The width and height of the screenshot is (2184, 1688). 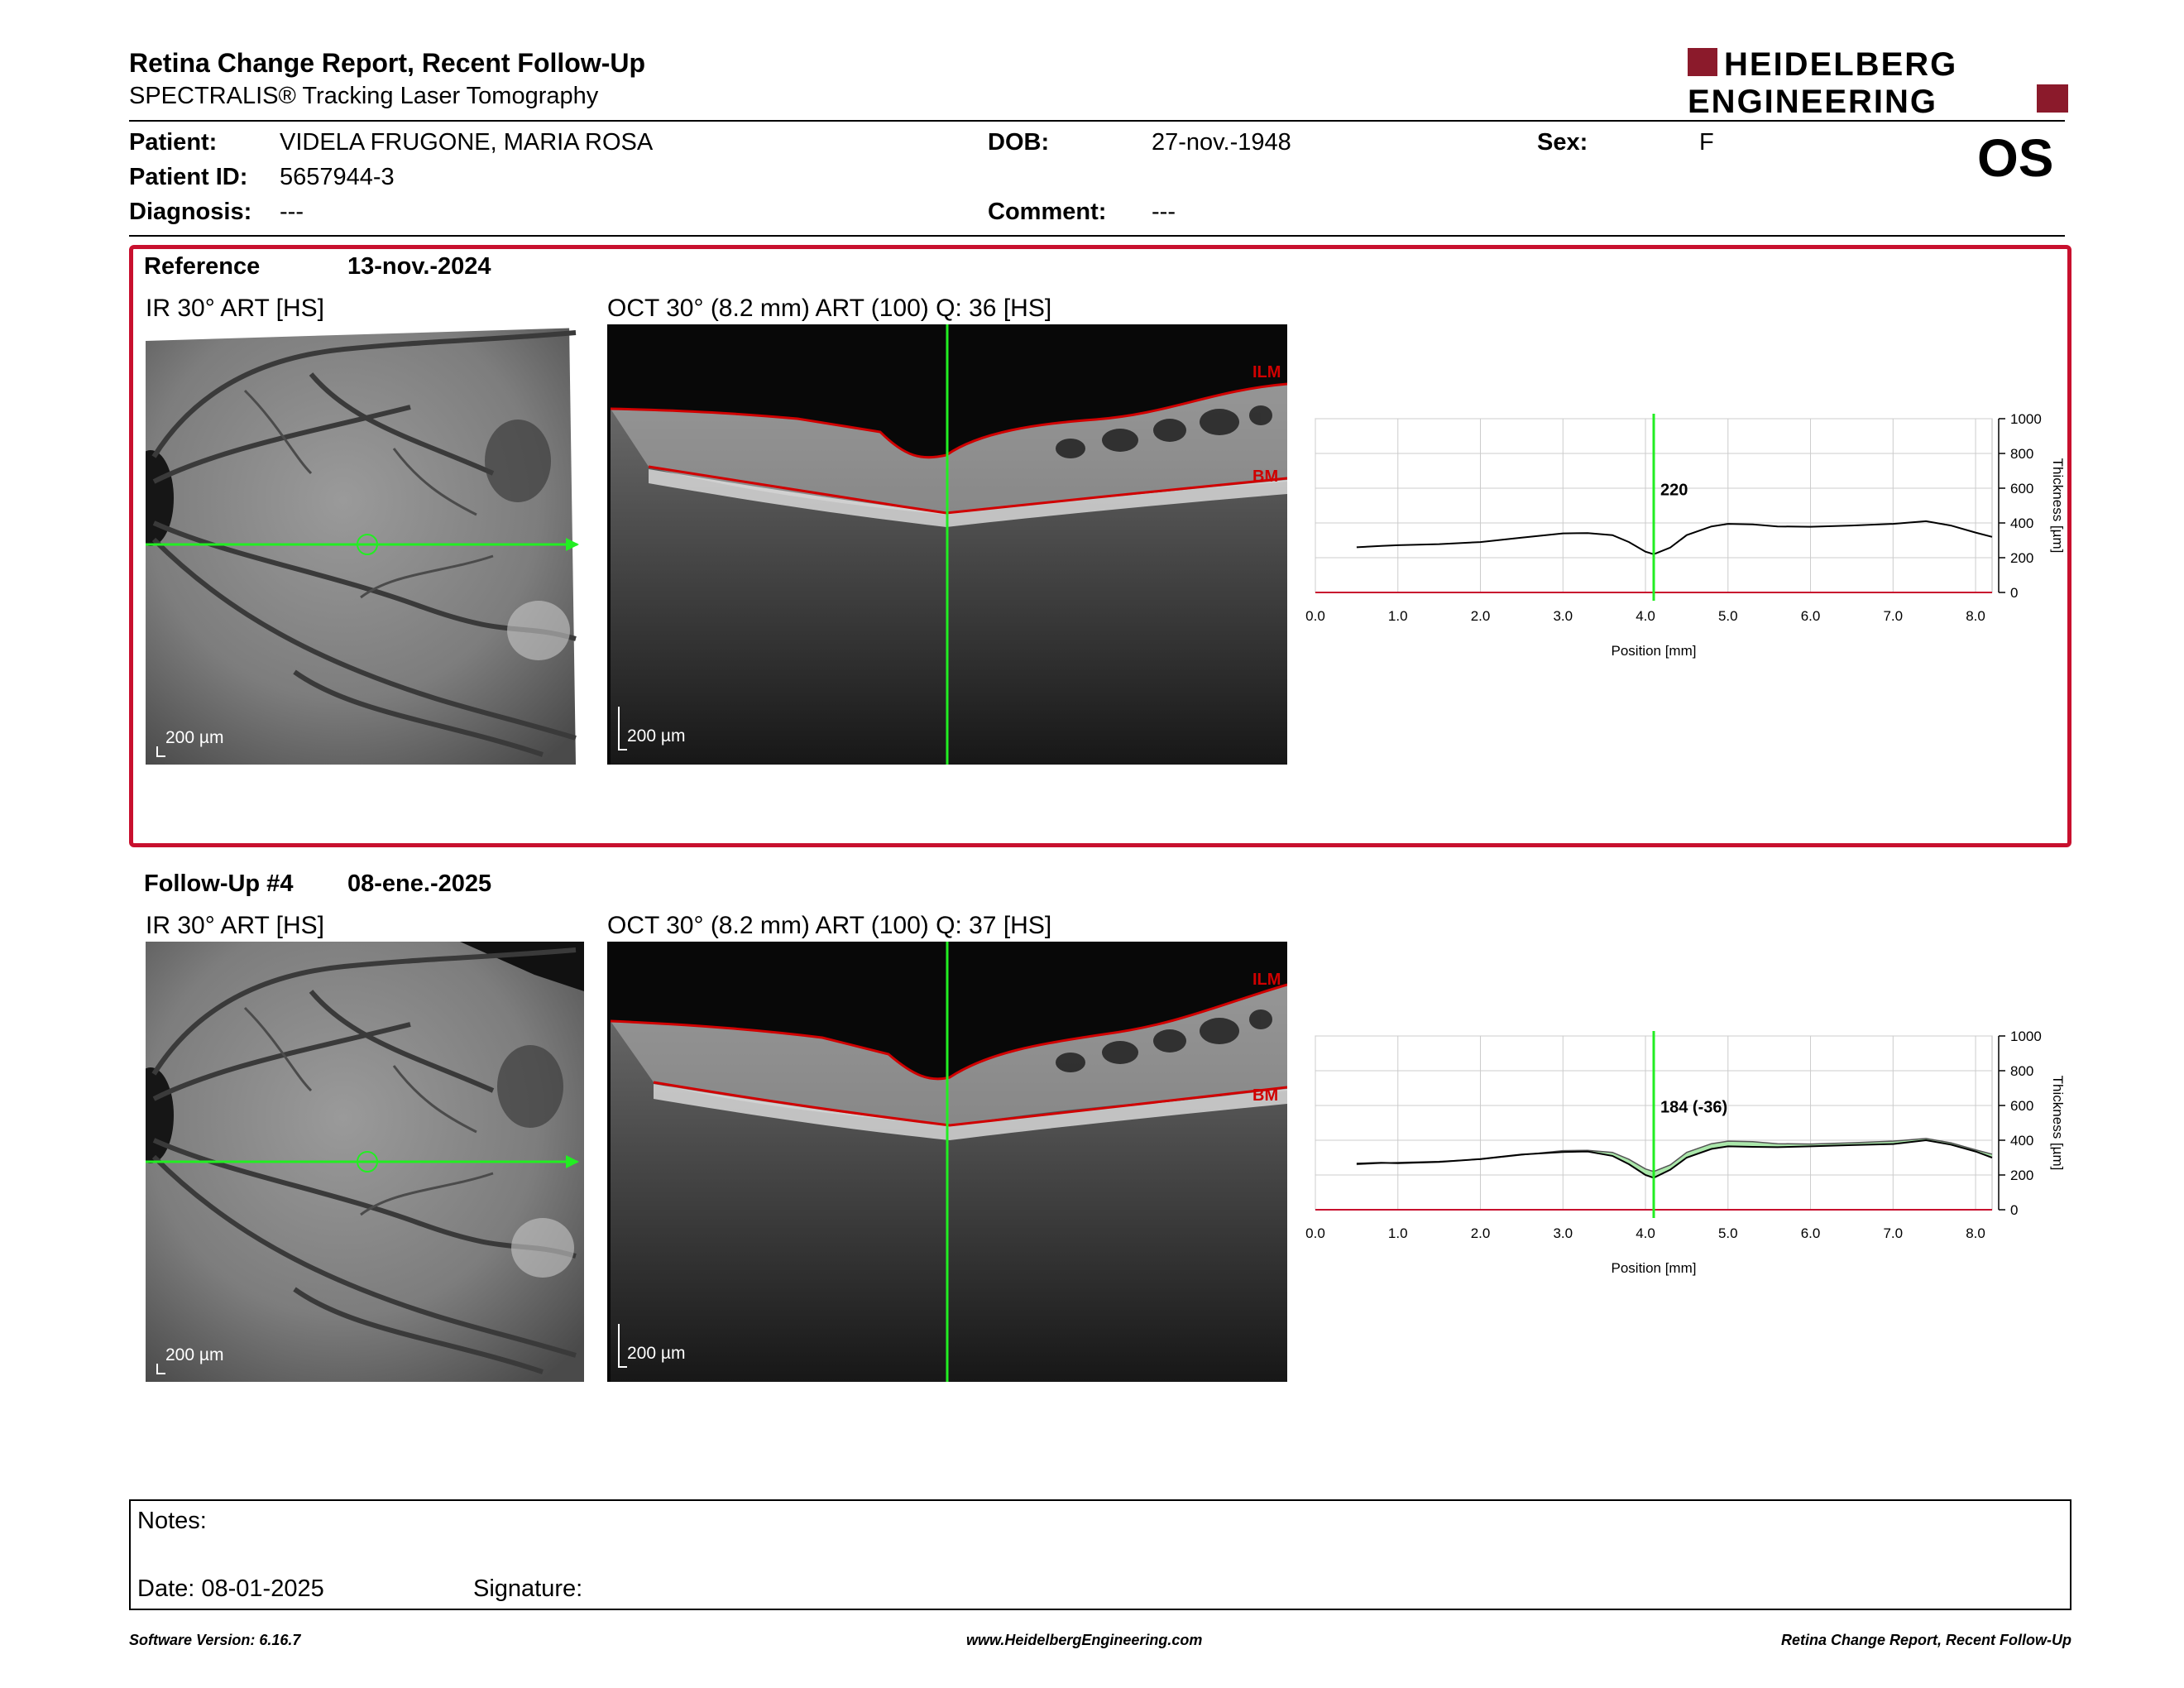 I want to click on patient-name: VIDELA FRUGONE, MARIA ROSA, so click(x=467, y=142).